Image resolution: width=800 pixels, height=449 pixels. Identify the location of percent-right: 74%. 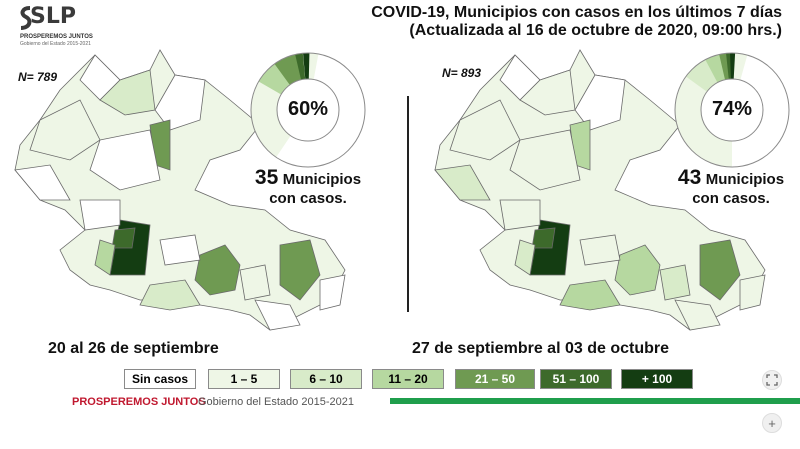
(732, 109).